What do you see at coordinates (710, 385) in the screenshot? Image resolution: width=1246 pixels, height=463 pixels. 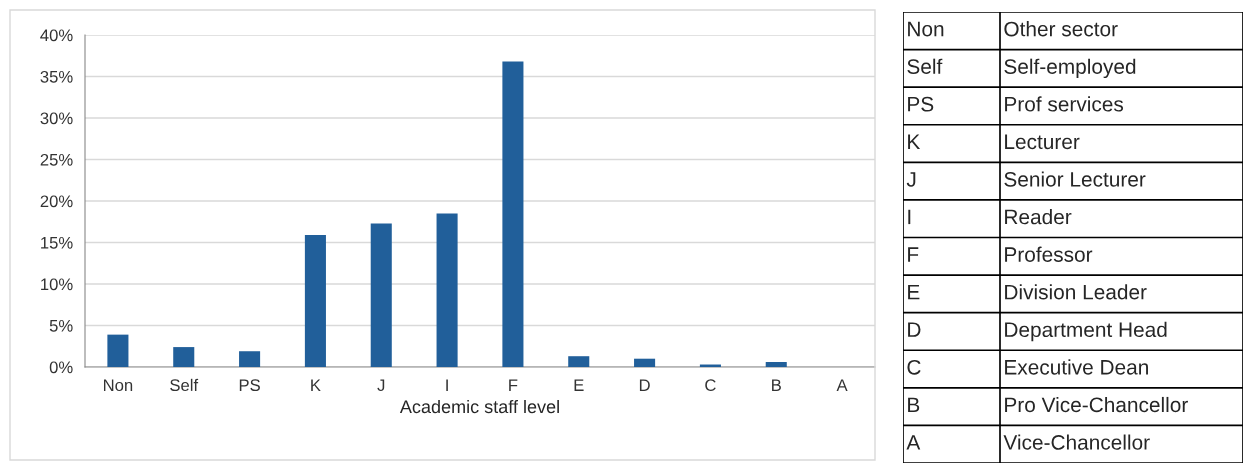 I see `x-tick-label: C` at bounding box center [710, 385].